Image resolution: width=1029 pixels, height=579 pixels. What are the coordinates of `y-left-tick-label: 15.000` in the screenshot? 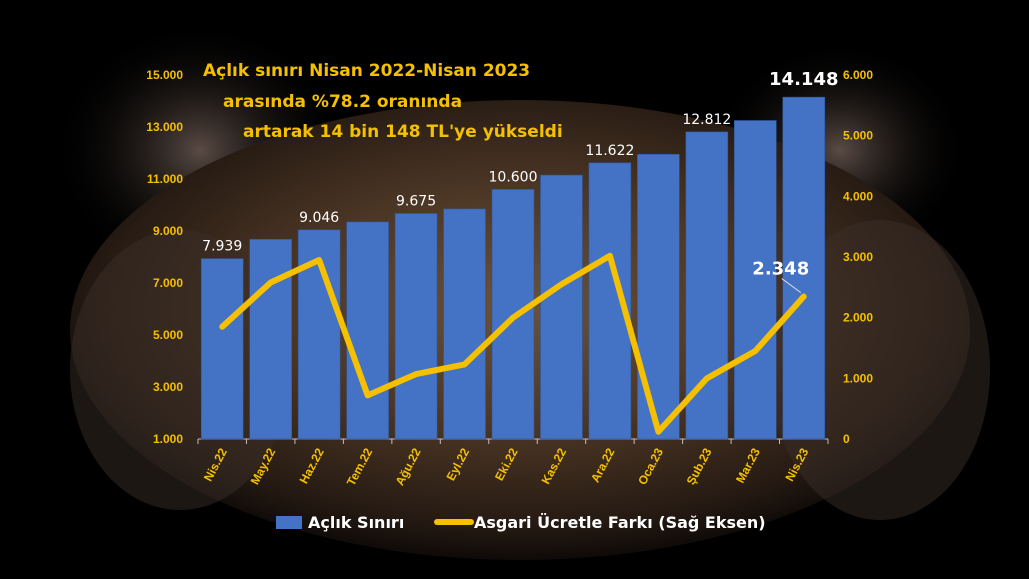 It's located at (164, 75).